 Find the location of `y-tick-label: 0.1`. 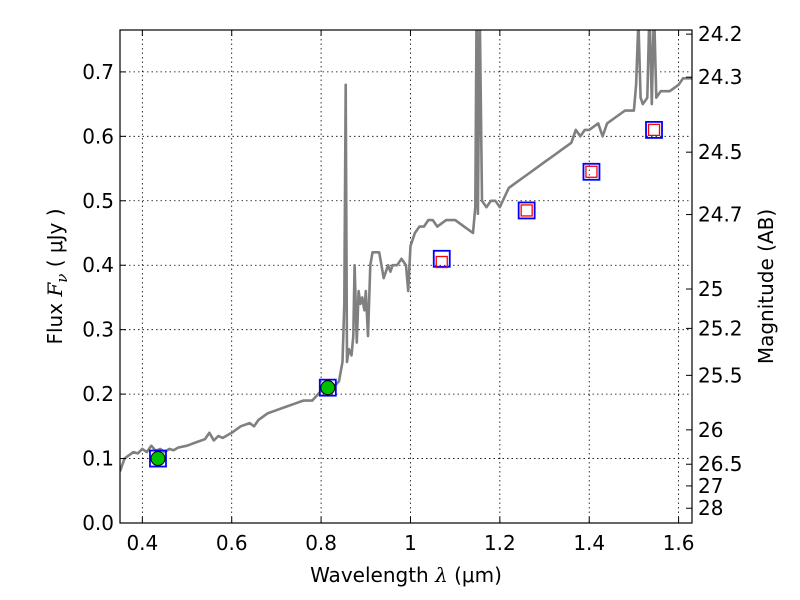

y-tick-label: 0.1 is located at coordinates (98, 459).